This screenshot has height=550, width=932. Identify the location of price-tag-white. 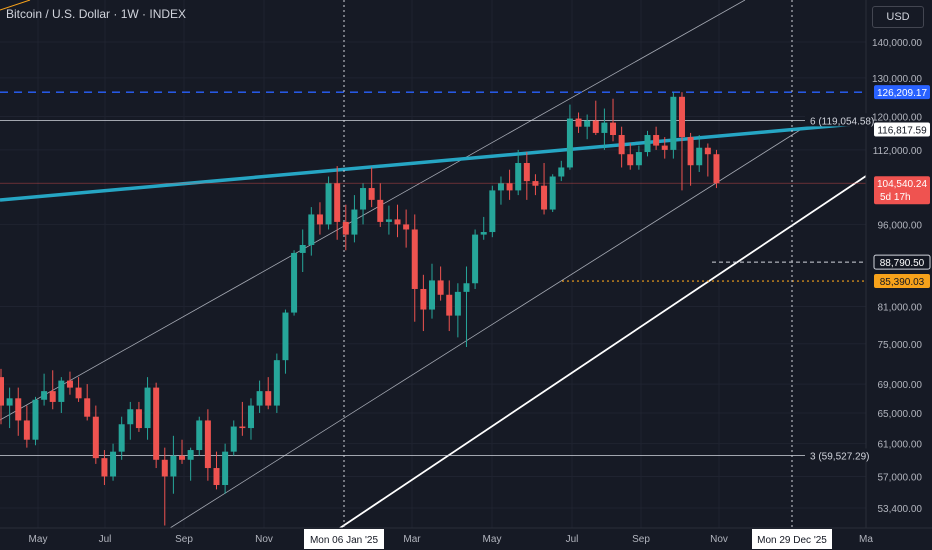
(902, 129).